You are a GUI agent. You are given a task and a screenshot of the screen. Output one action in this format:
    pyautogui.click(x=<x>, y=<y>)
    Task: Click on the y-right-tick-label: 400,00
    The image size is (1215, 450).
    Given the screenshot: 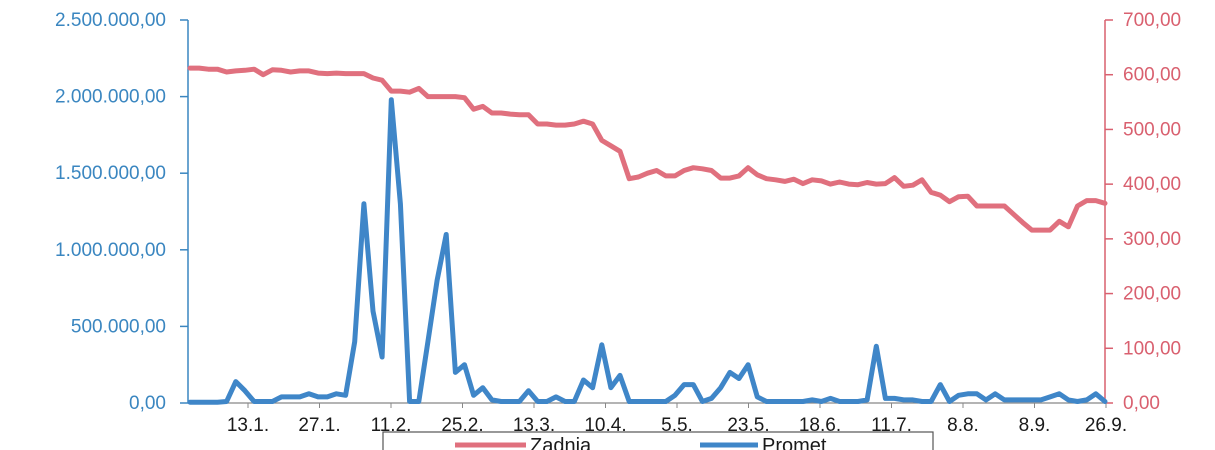 What is the action you would take?
    pyautogui.click(x=1152, y=184)
    